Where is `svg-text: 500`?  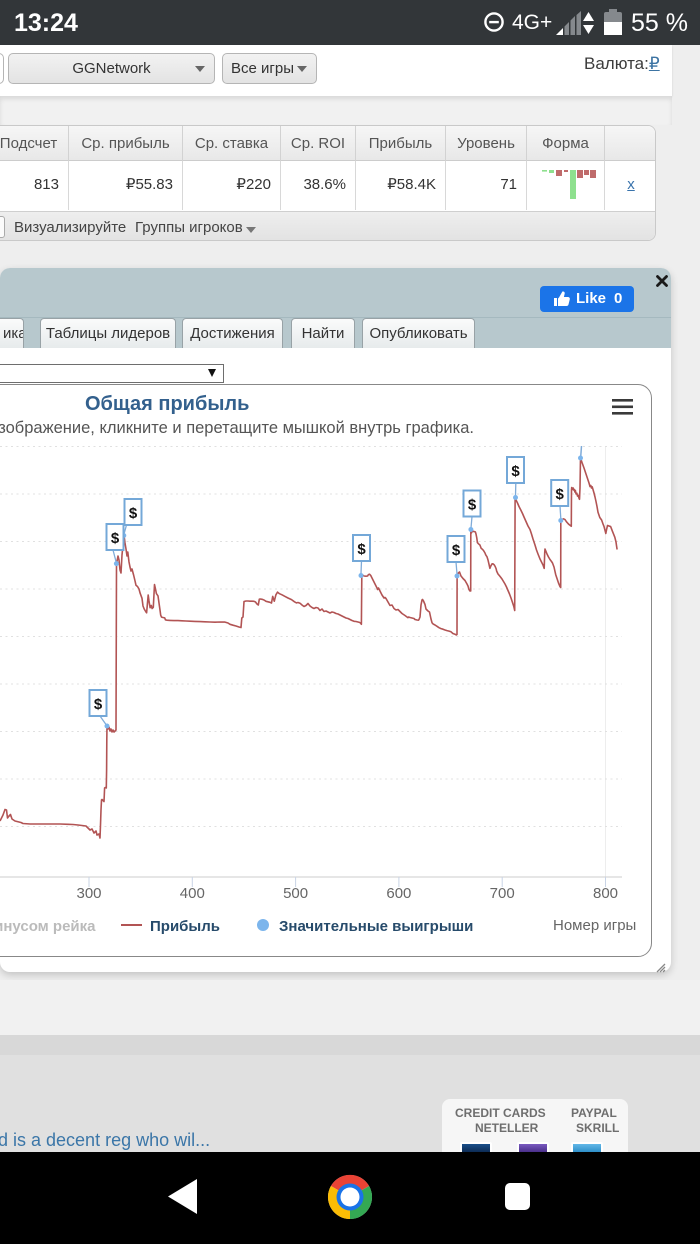
svg-text: 500 is located at coordinates (295, 893).